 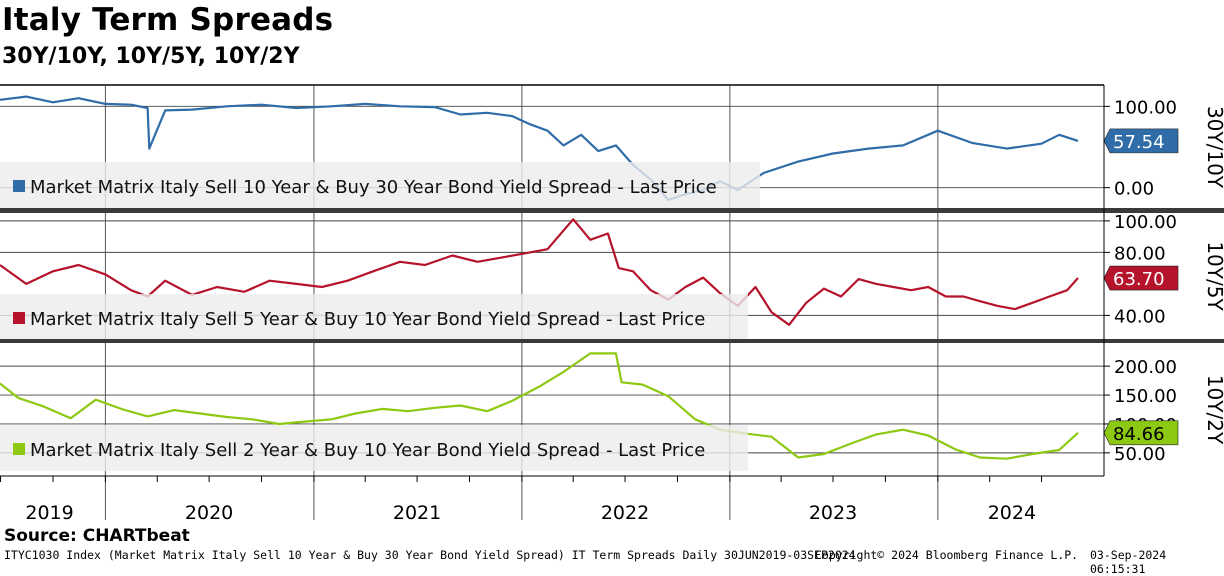 What do you see at coordinates (1128, 562) in the screenshot?
I see `footer-timestamp: 03-Sep-2024 06:15:31` at bounding box center [1128, 562].